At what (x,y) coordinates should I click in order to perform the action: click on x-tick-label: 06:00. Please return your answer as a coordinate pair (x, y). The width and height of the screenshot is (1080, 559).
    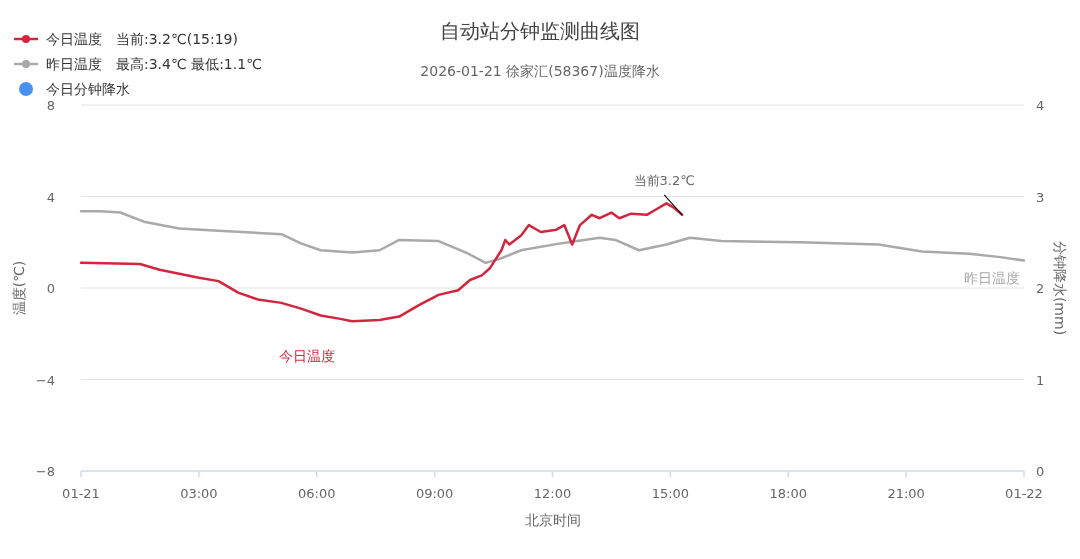
    Looking at the image, I should click on (317, 493).